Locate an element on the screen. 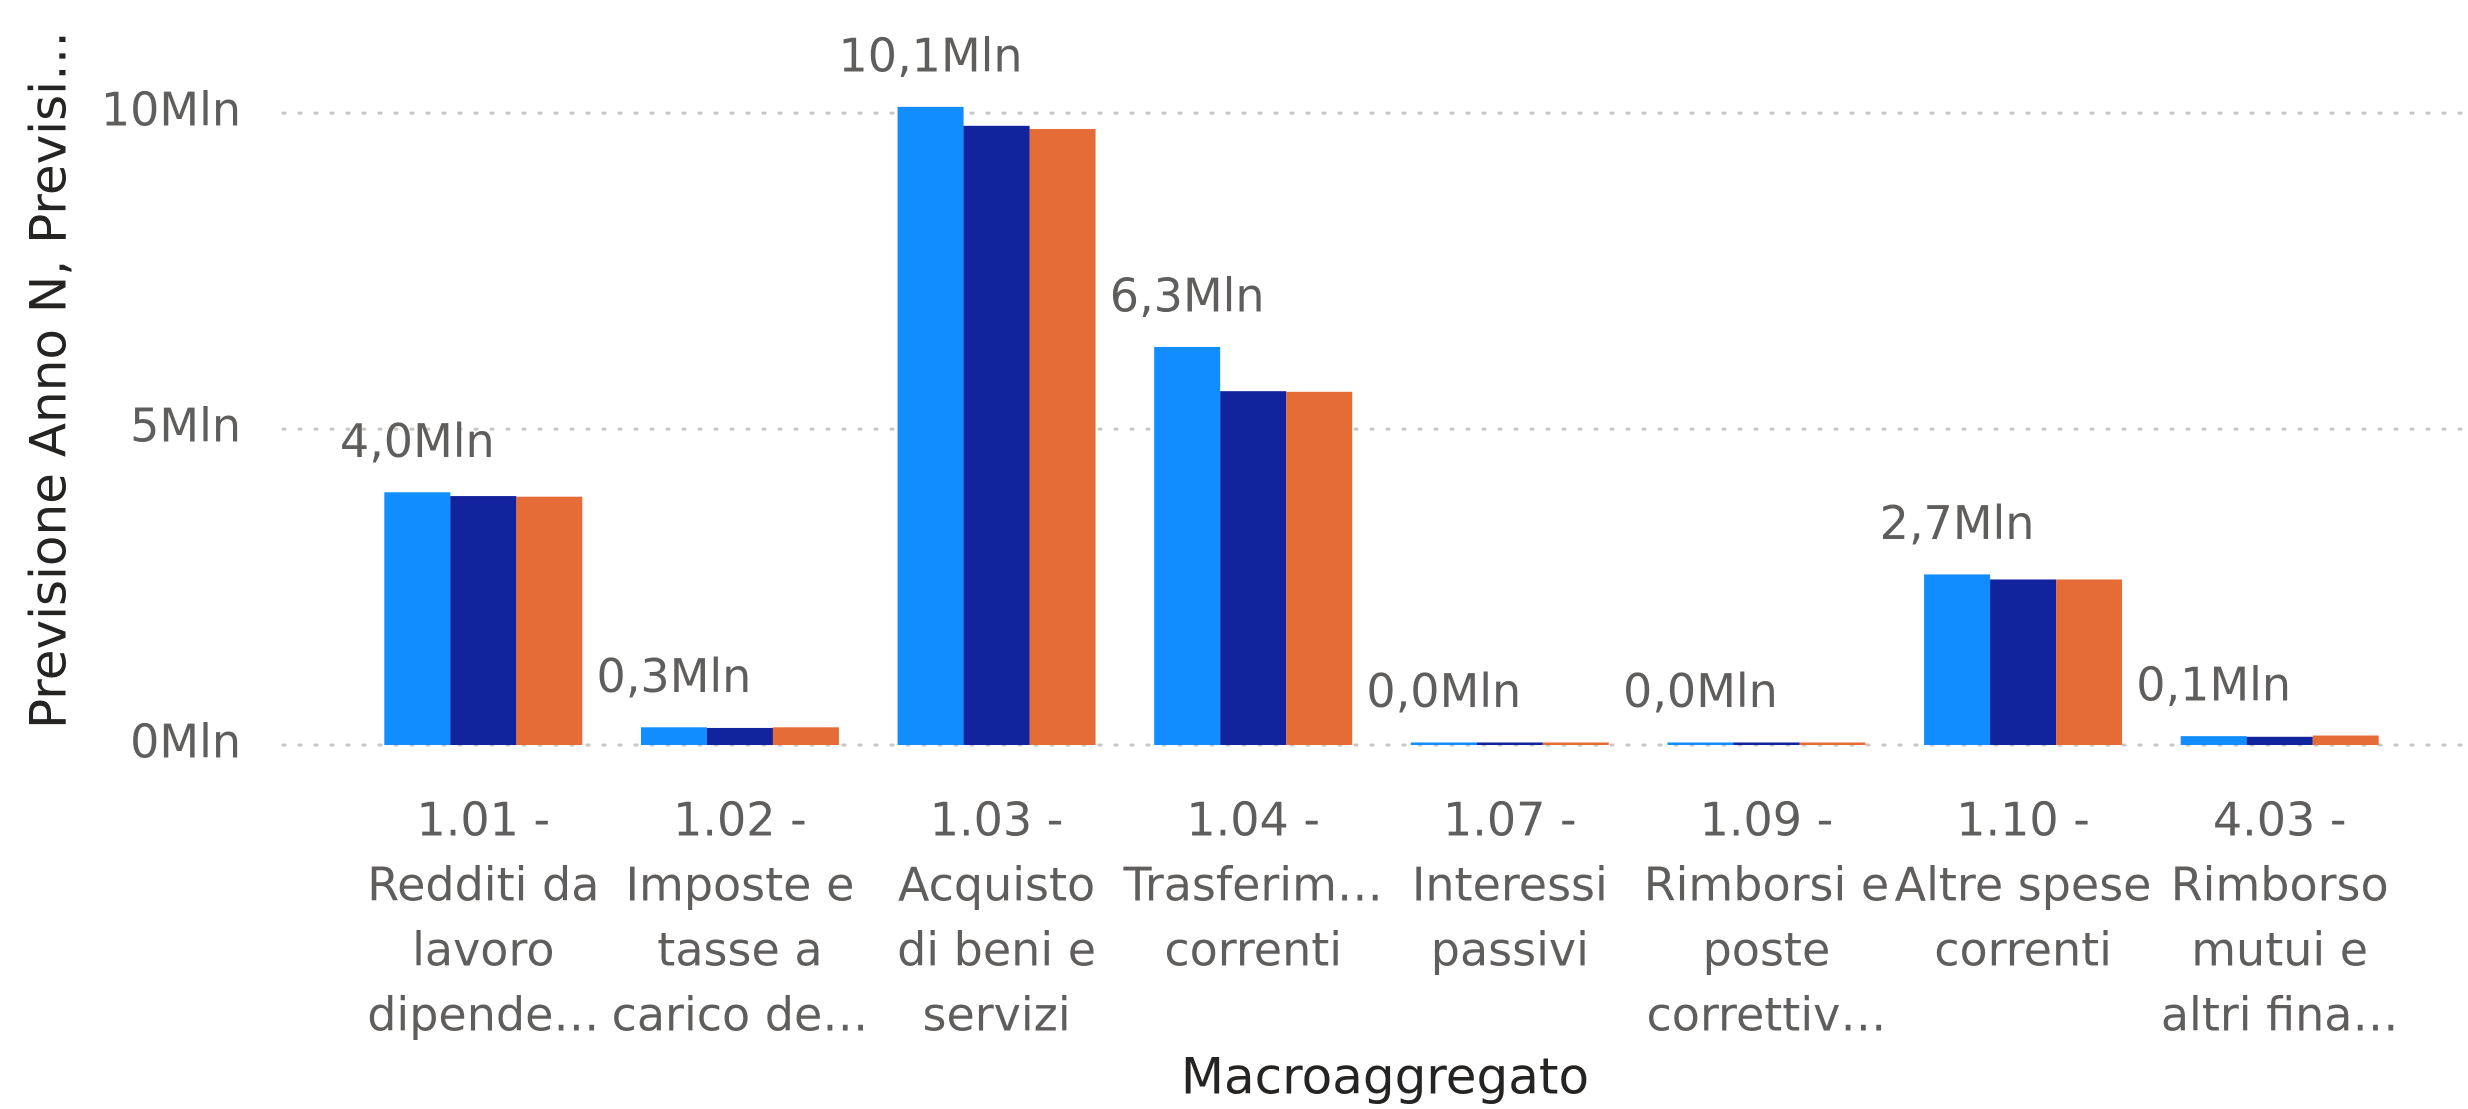  x-tick-label: 4.03 - is located at coordinates (2280, 820).